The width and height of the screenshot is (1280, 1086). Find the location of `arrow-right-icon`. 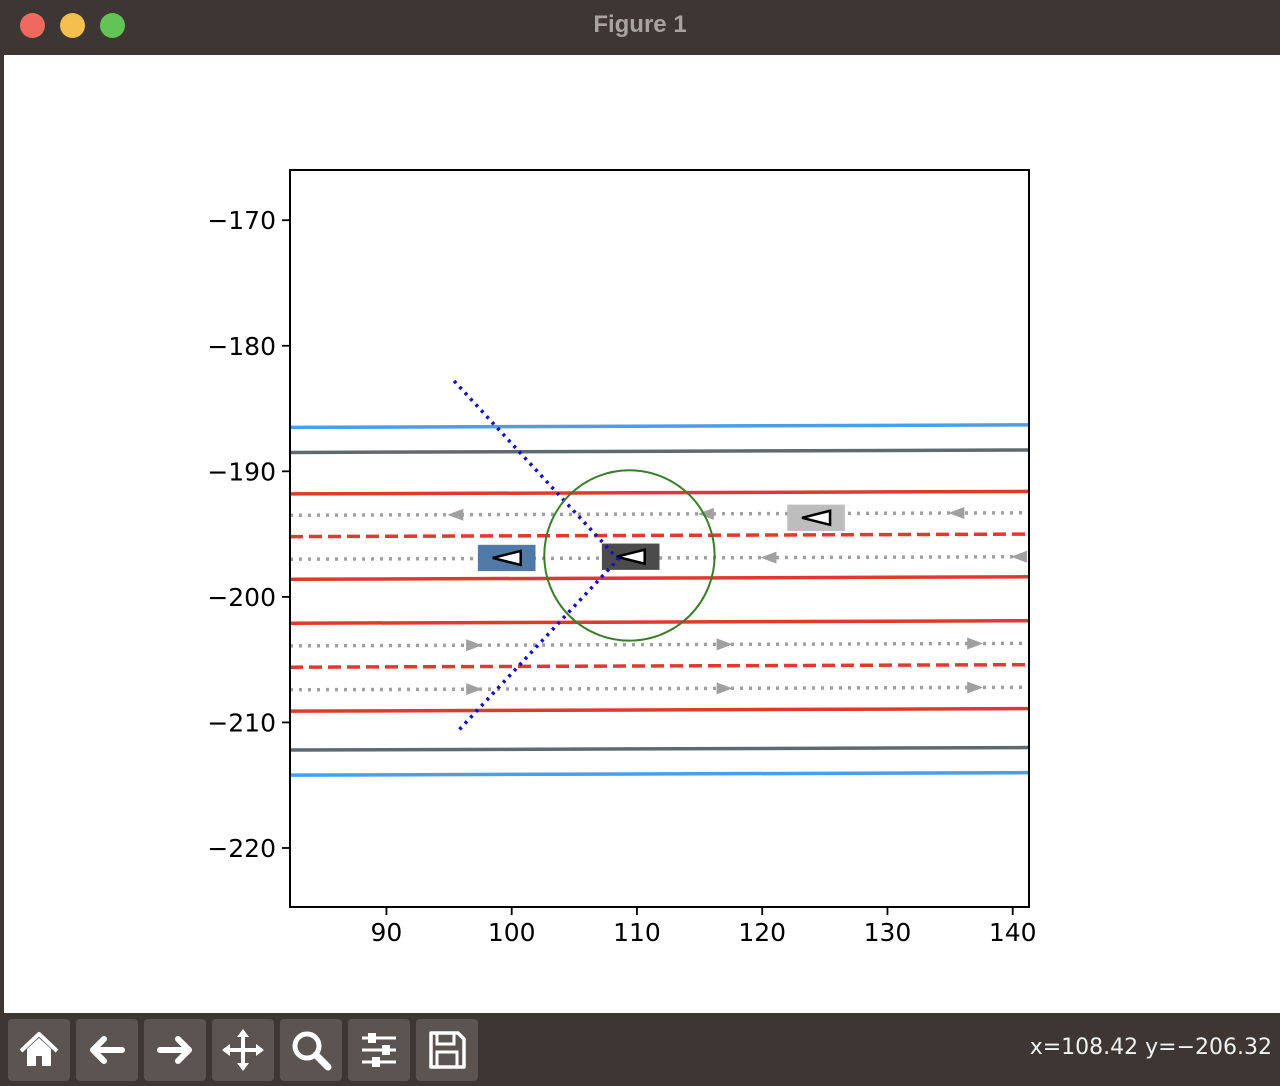

arrow-right-icon is located at coordinates (174, 1050).